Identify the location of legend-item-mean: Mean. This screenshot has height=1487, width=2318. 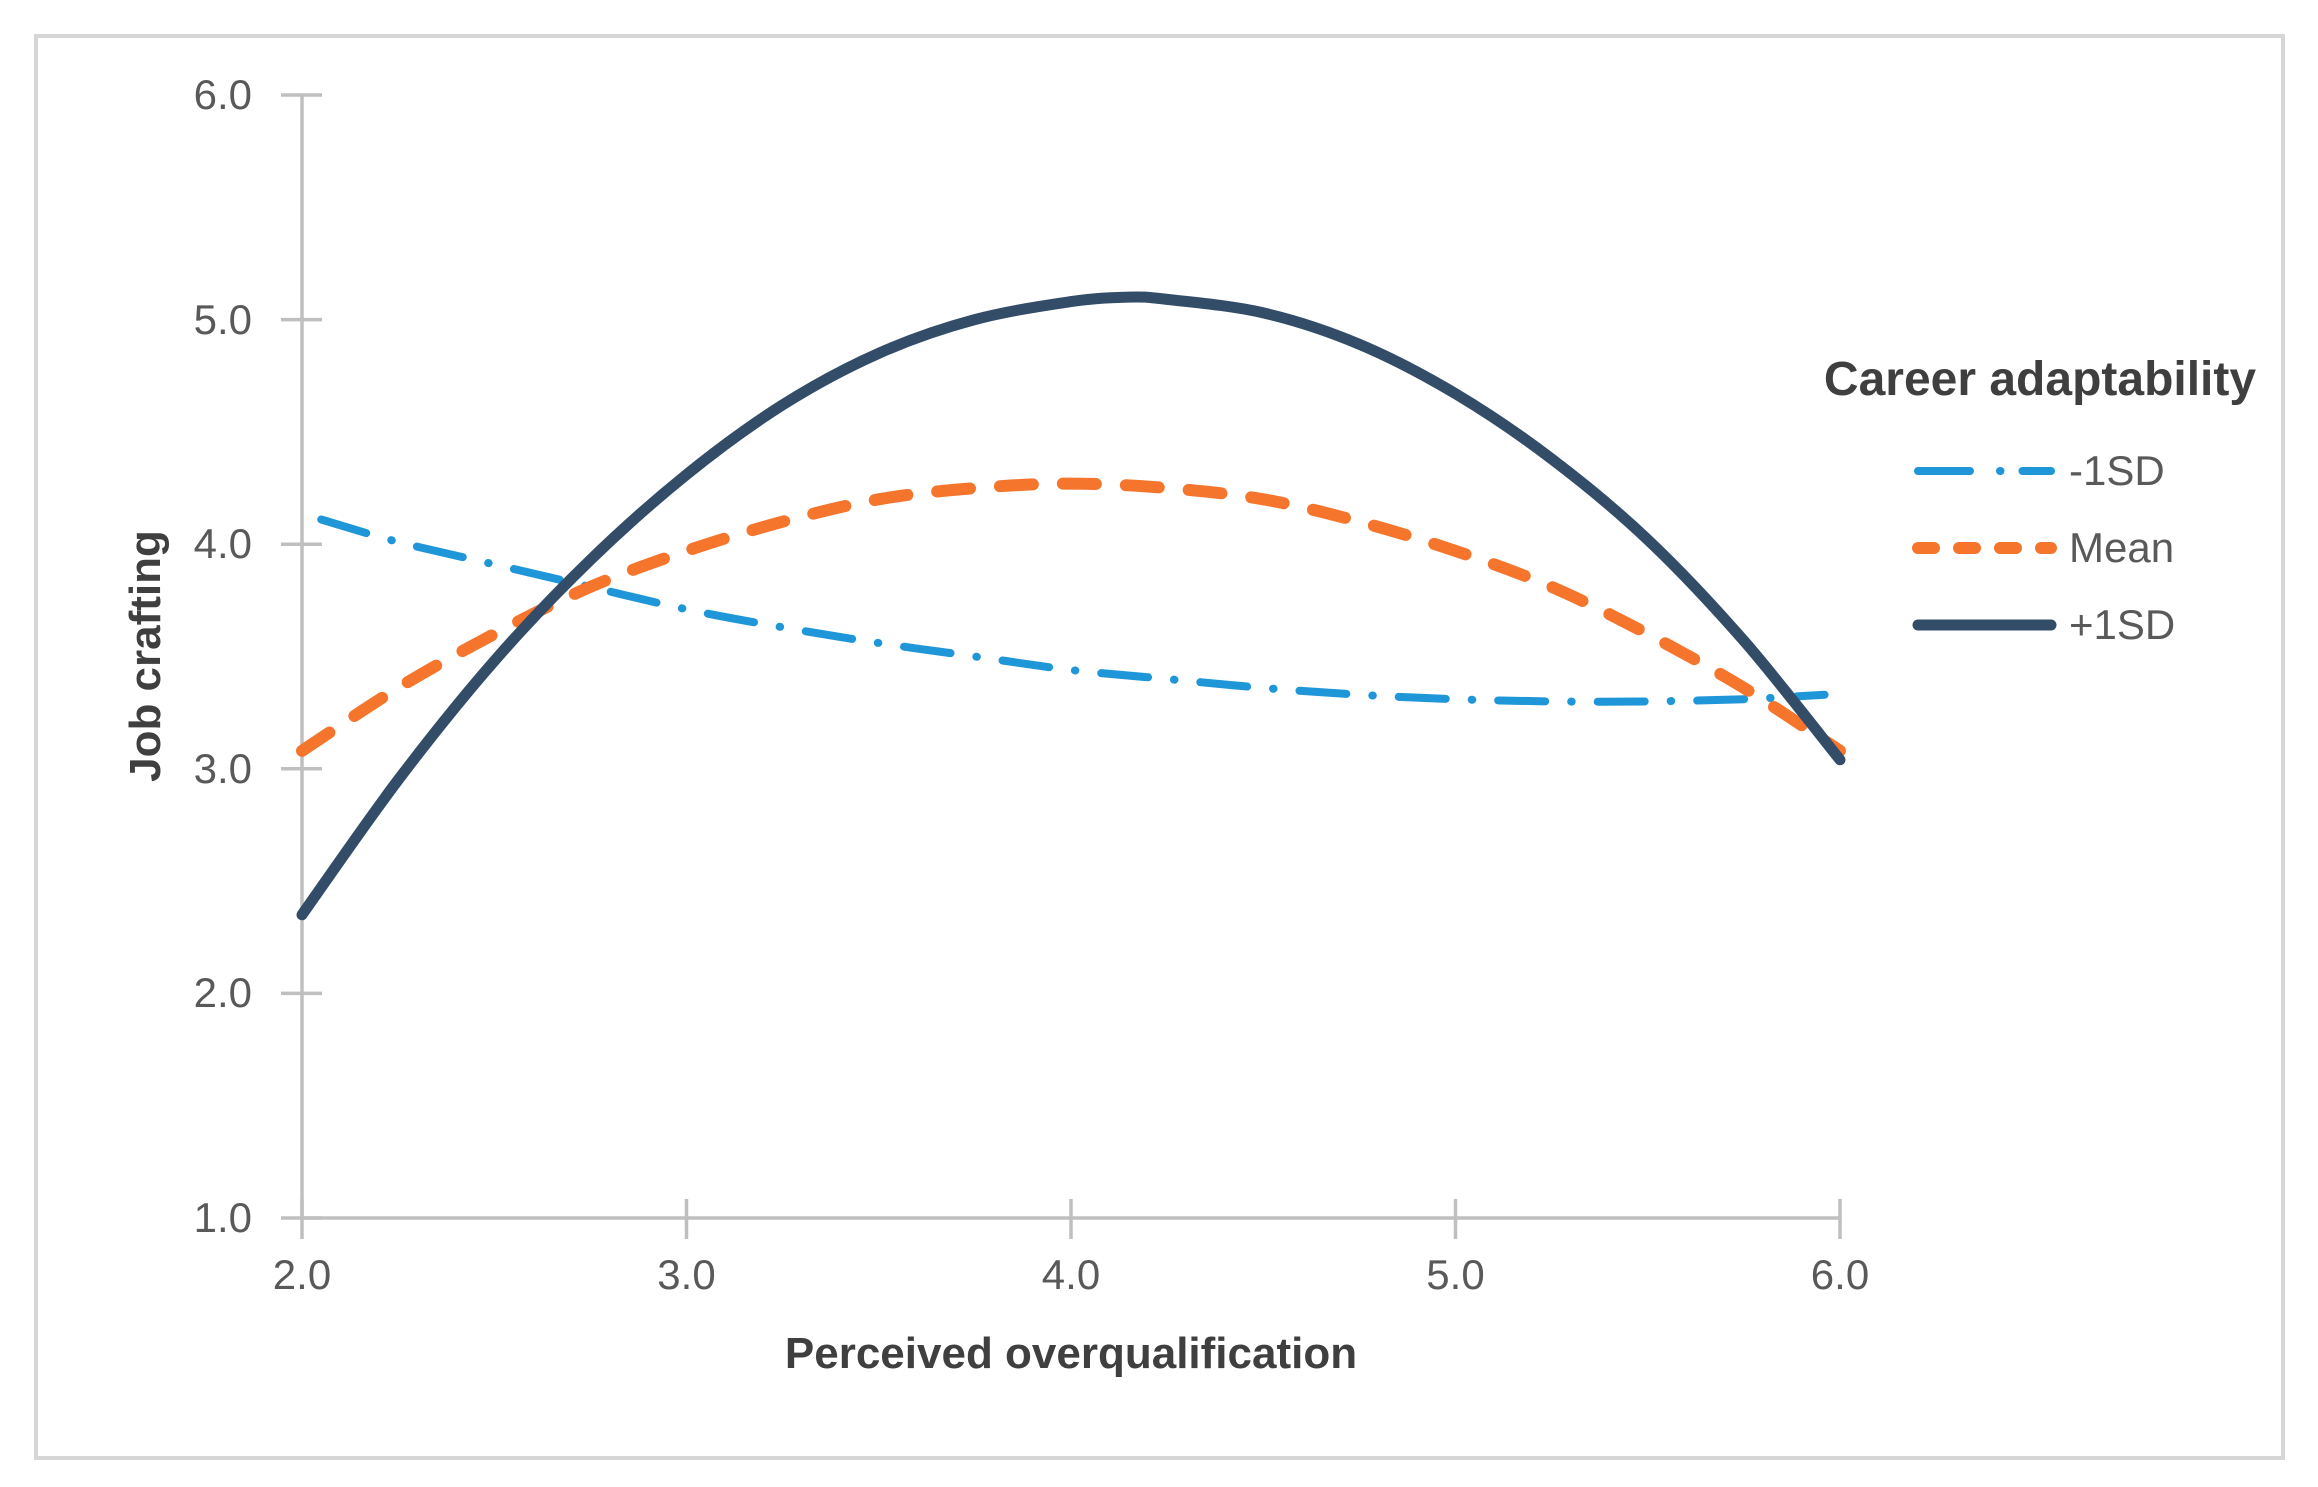
(2043, 547).